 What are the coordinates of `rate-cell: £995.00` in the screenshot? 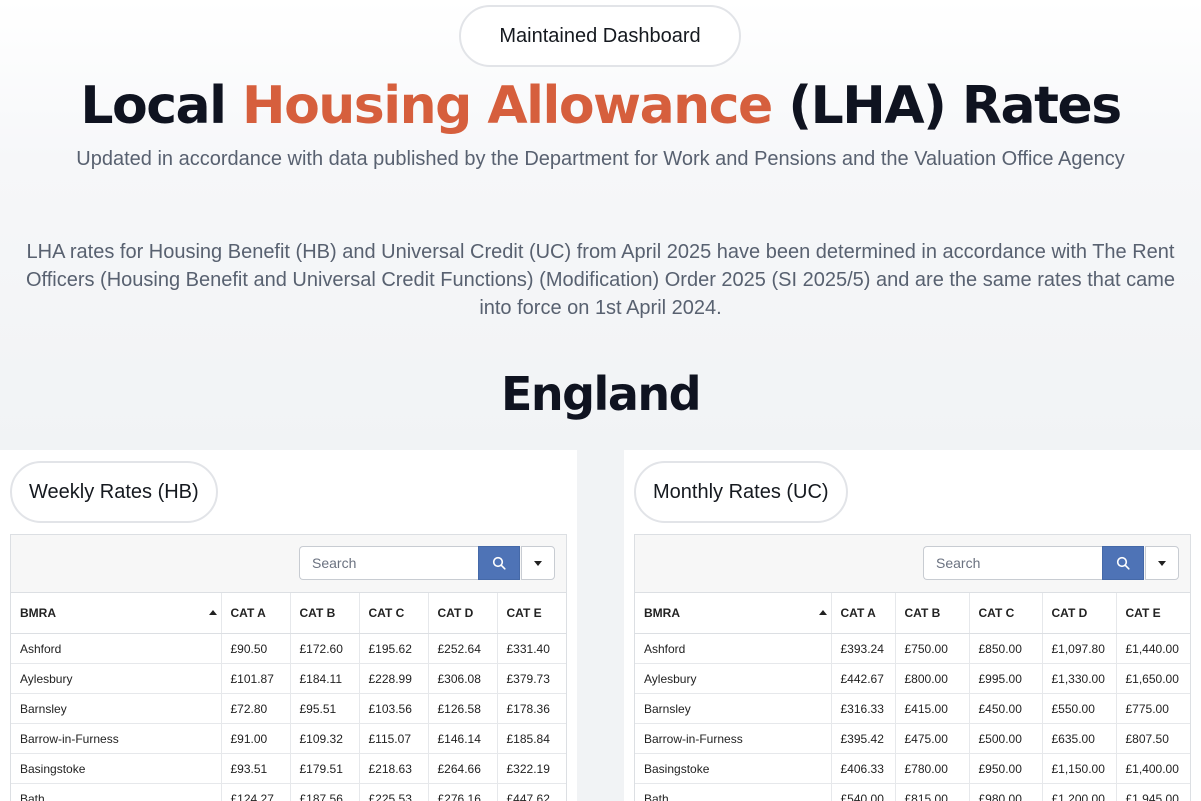 It's located at (1005, 678).